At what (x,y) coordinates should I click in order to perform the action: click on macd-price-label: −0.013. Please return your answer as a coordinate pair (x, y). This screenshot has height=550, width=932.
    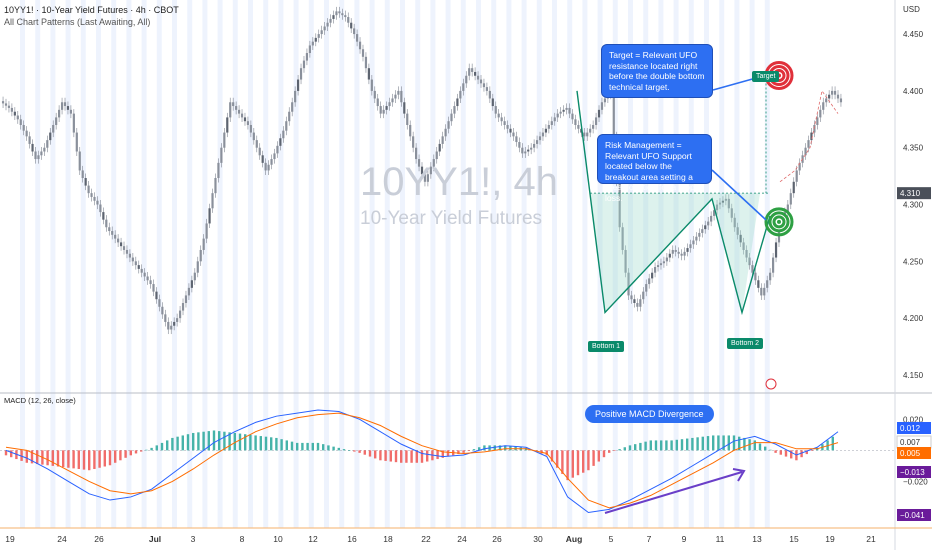
    Looking at the image, I should click on (912, 472).